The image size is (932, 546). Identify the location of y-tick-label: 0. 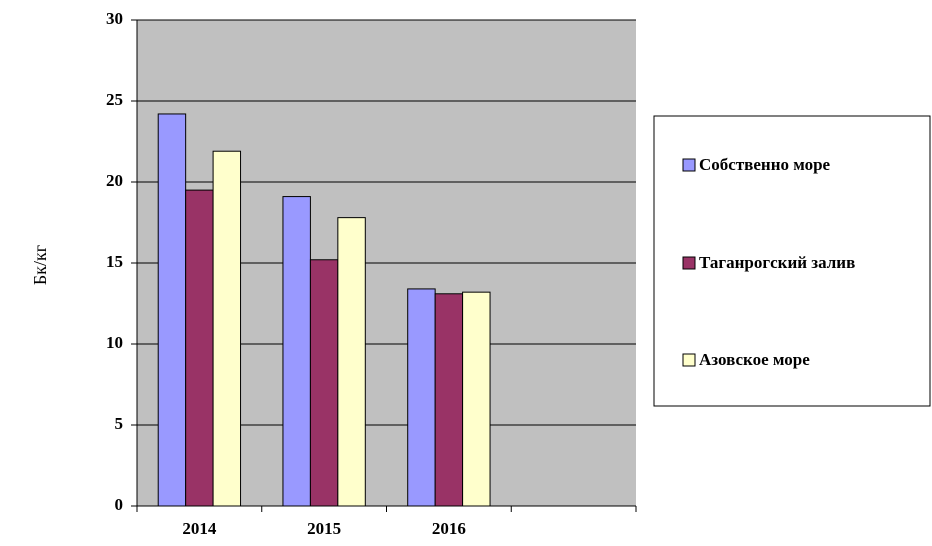
(119, 504).